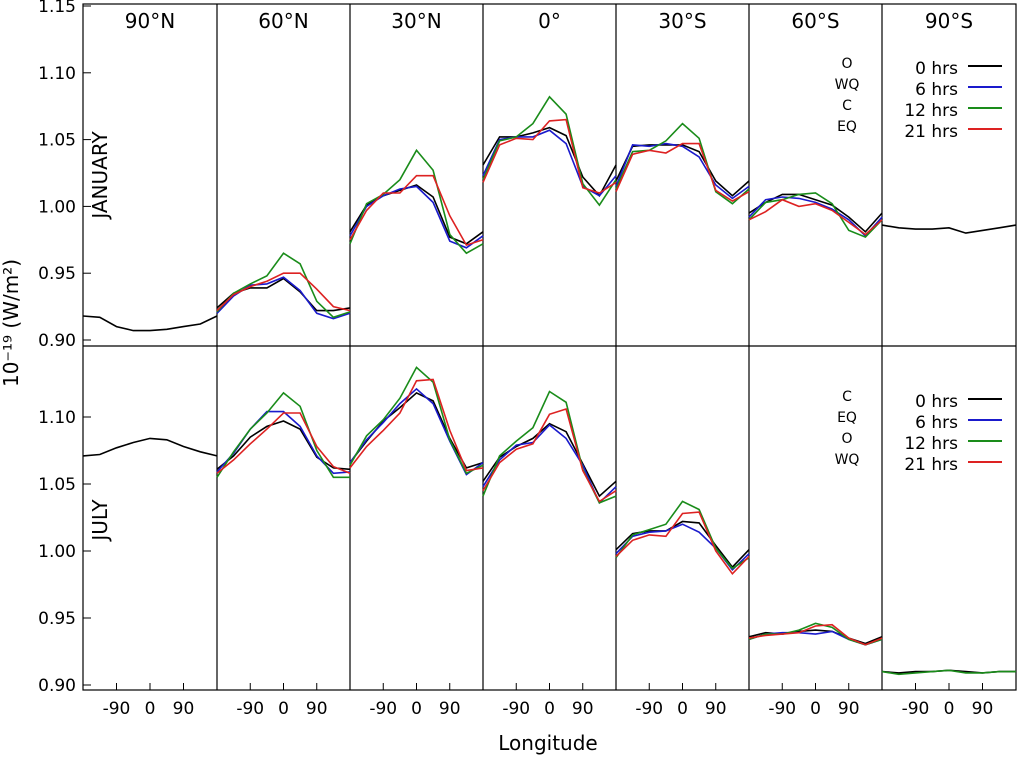  Describe the element at coordinates (57, 8) in the screenshot. I see `y-tick-label: 1.15` at that location.